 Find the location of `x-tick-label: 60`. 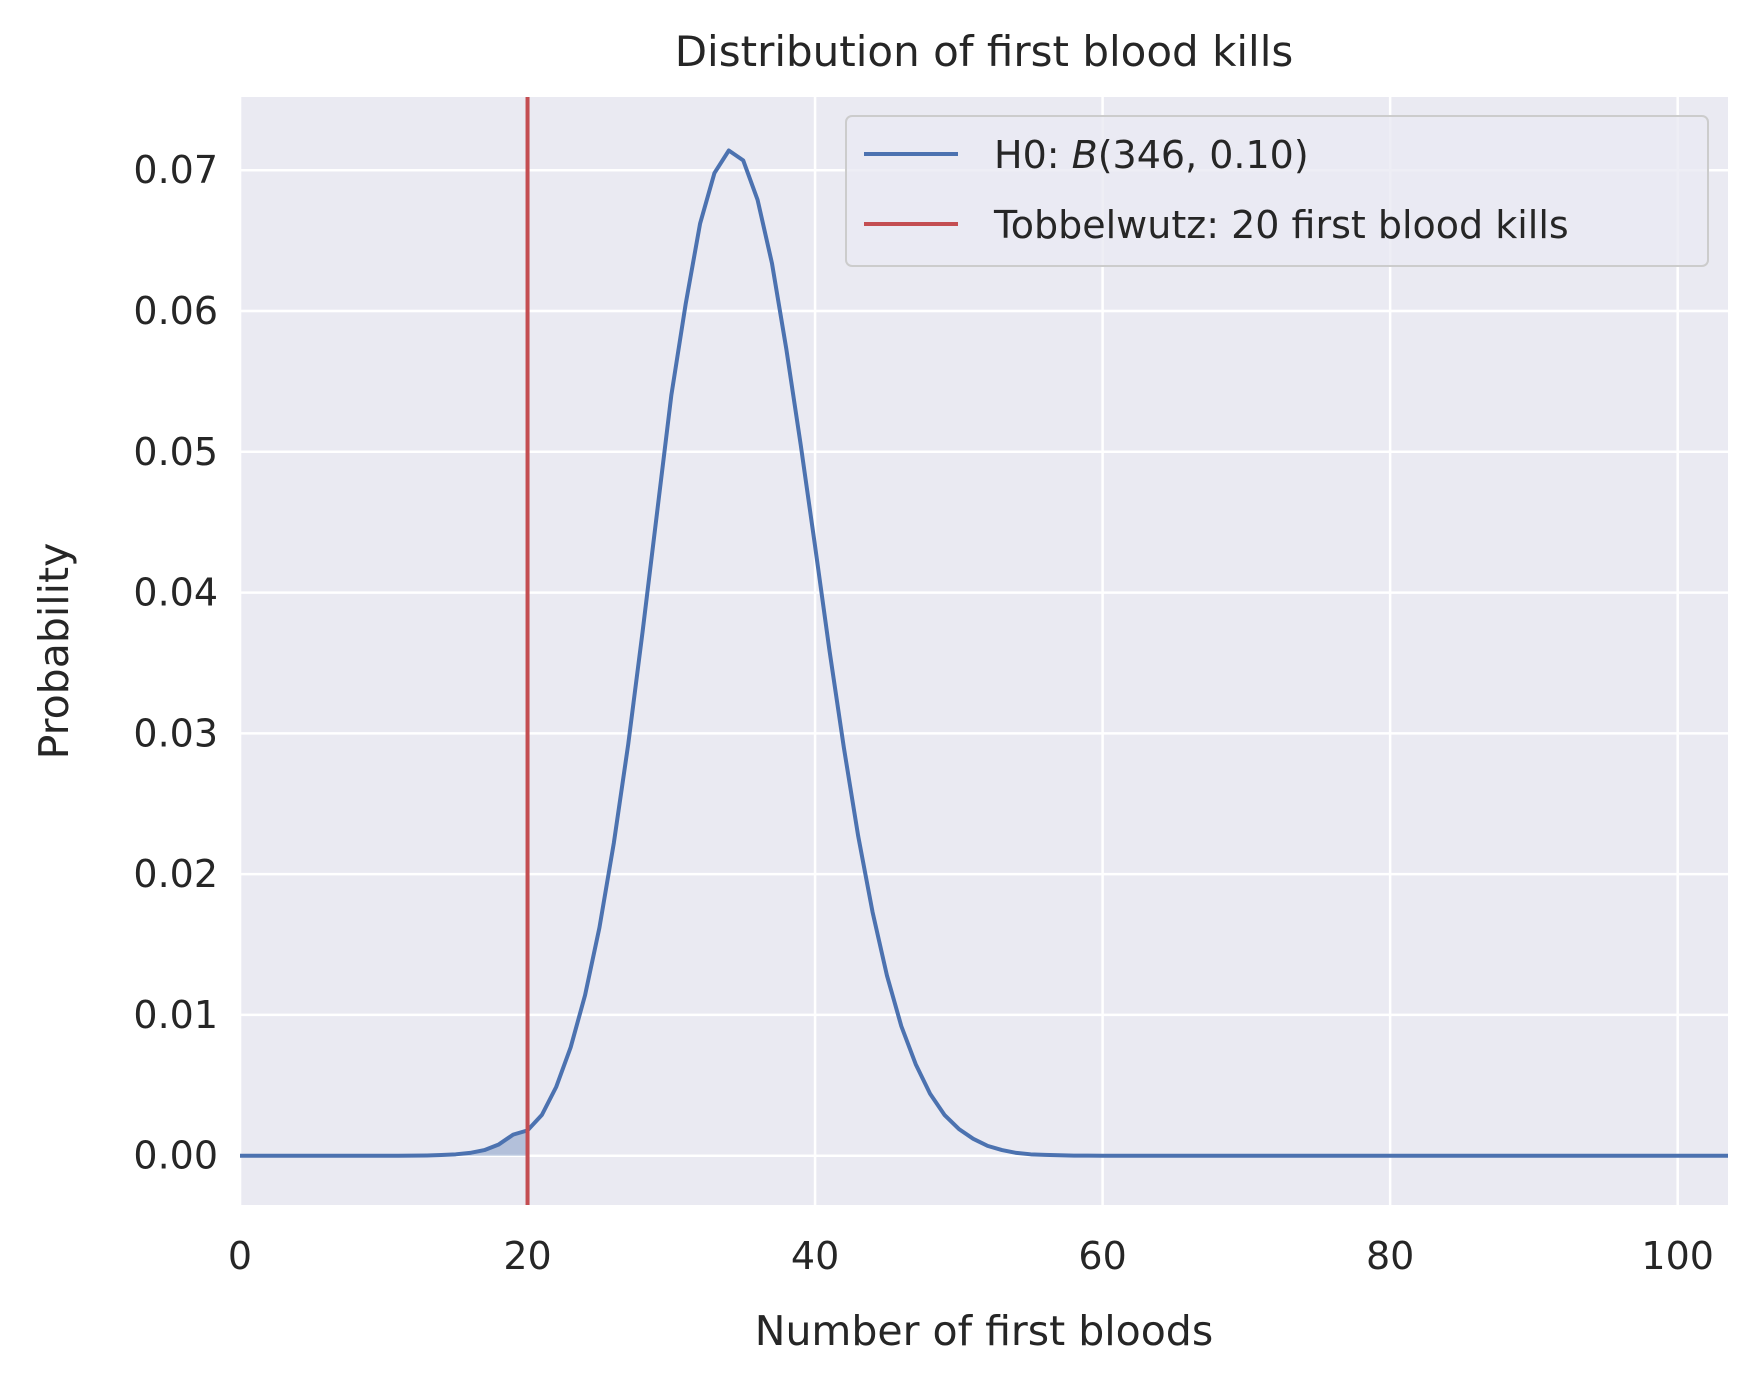

x-tick-label: 60 is located at coordinates (1102, 1256).